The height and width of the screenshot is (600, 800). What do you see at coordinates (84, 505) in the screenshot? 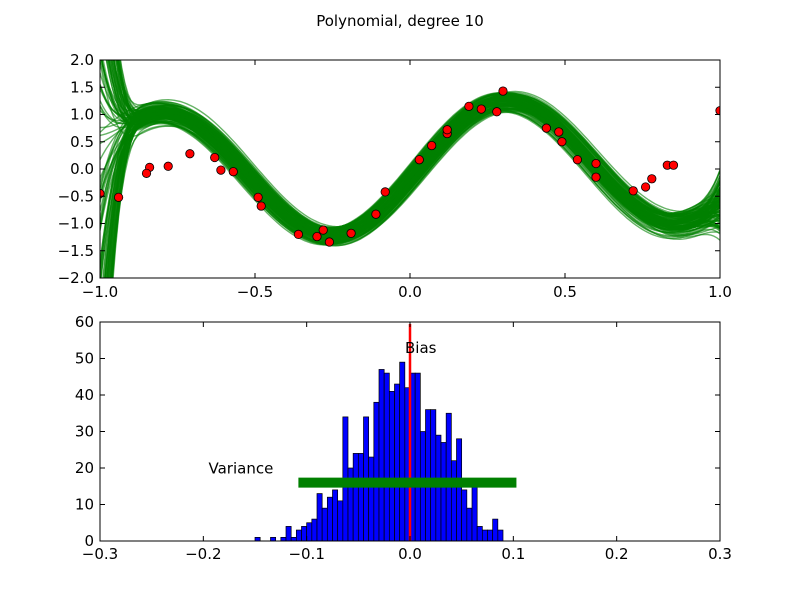
I see `y-tick-label: 10` at bounding box center [84, 505].